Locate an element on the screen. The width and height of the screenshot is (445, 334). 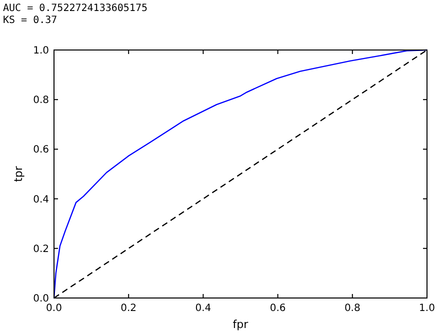
x-tick-label: 0.2 is located at coordinates (128, 308).